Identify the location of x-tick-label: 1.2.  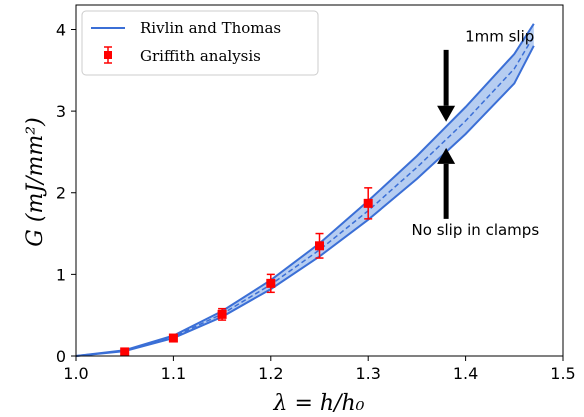
(270, 373).